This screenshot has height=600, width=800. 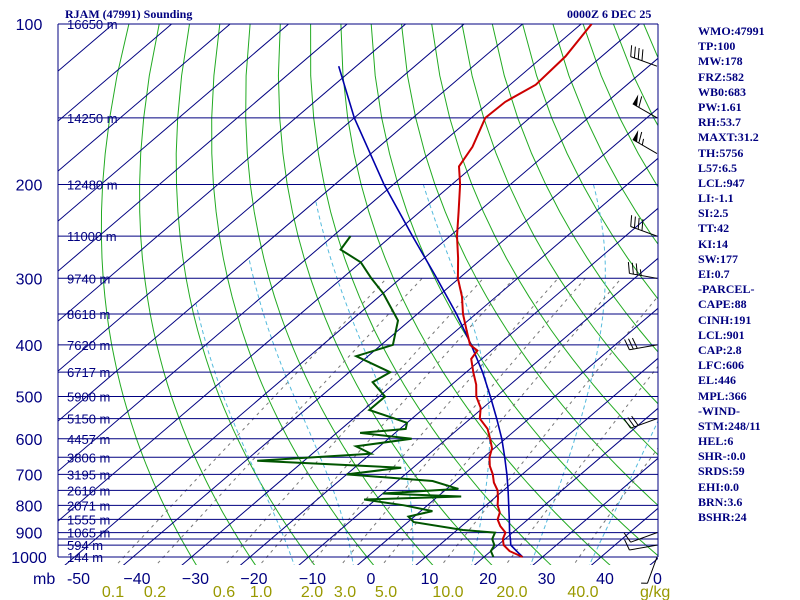 What do you see at coordinates (88, 278) in the screenshot?
I see `height-label: 9740 m` at bounding box center [88, 278].